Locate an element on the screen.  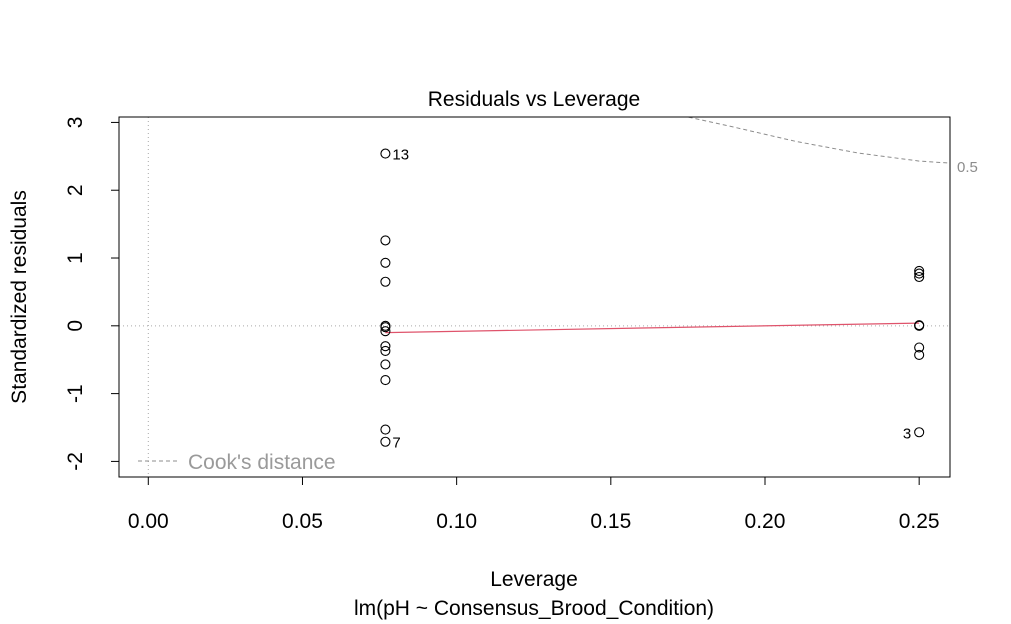
point-label: 7 is located at coordinates (396, 443).